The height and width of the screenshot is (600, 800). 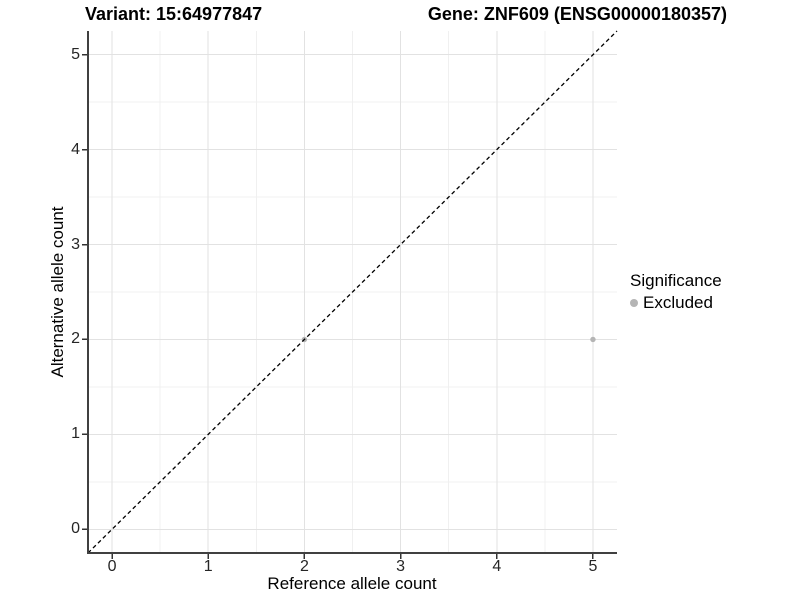 What do you see at coordinates (593, 566) in the screenshot?
I see `x-tick-label: 5` at bounding box center [593, 566].